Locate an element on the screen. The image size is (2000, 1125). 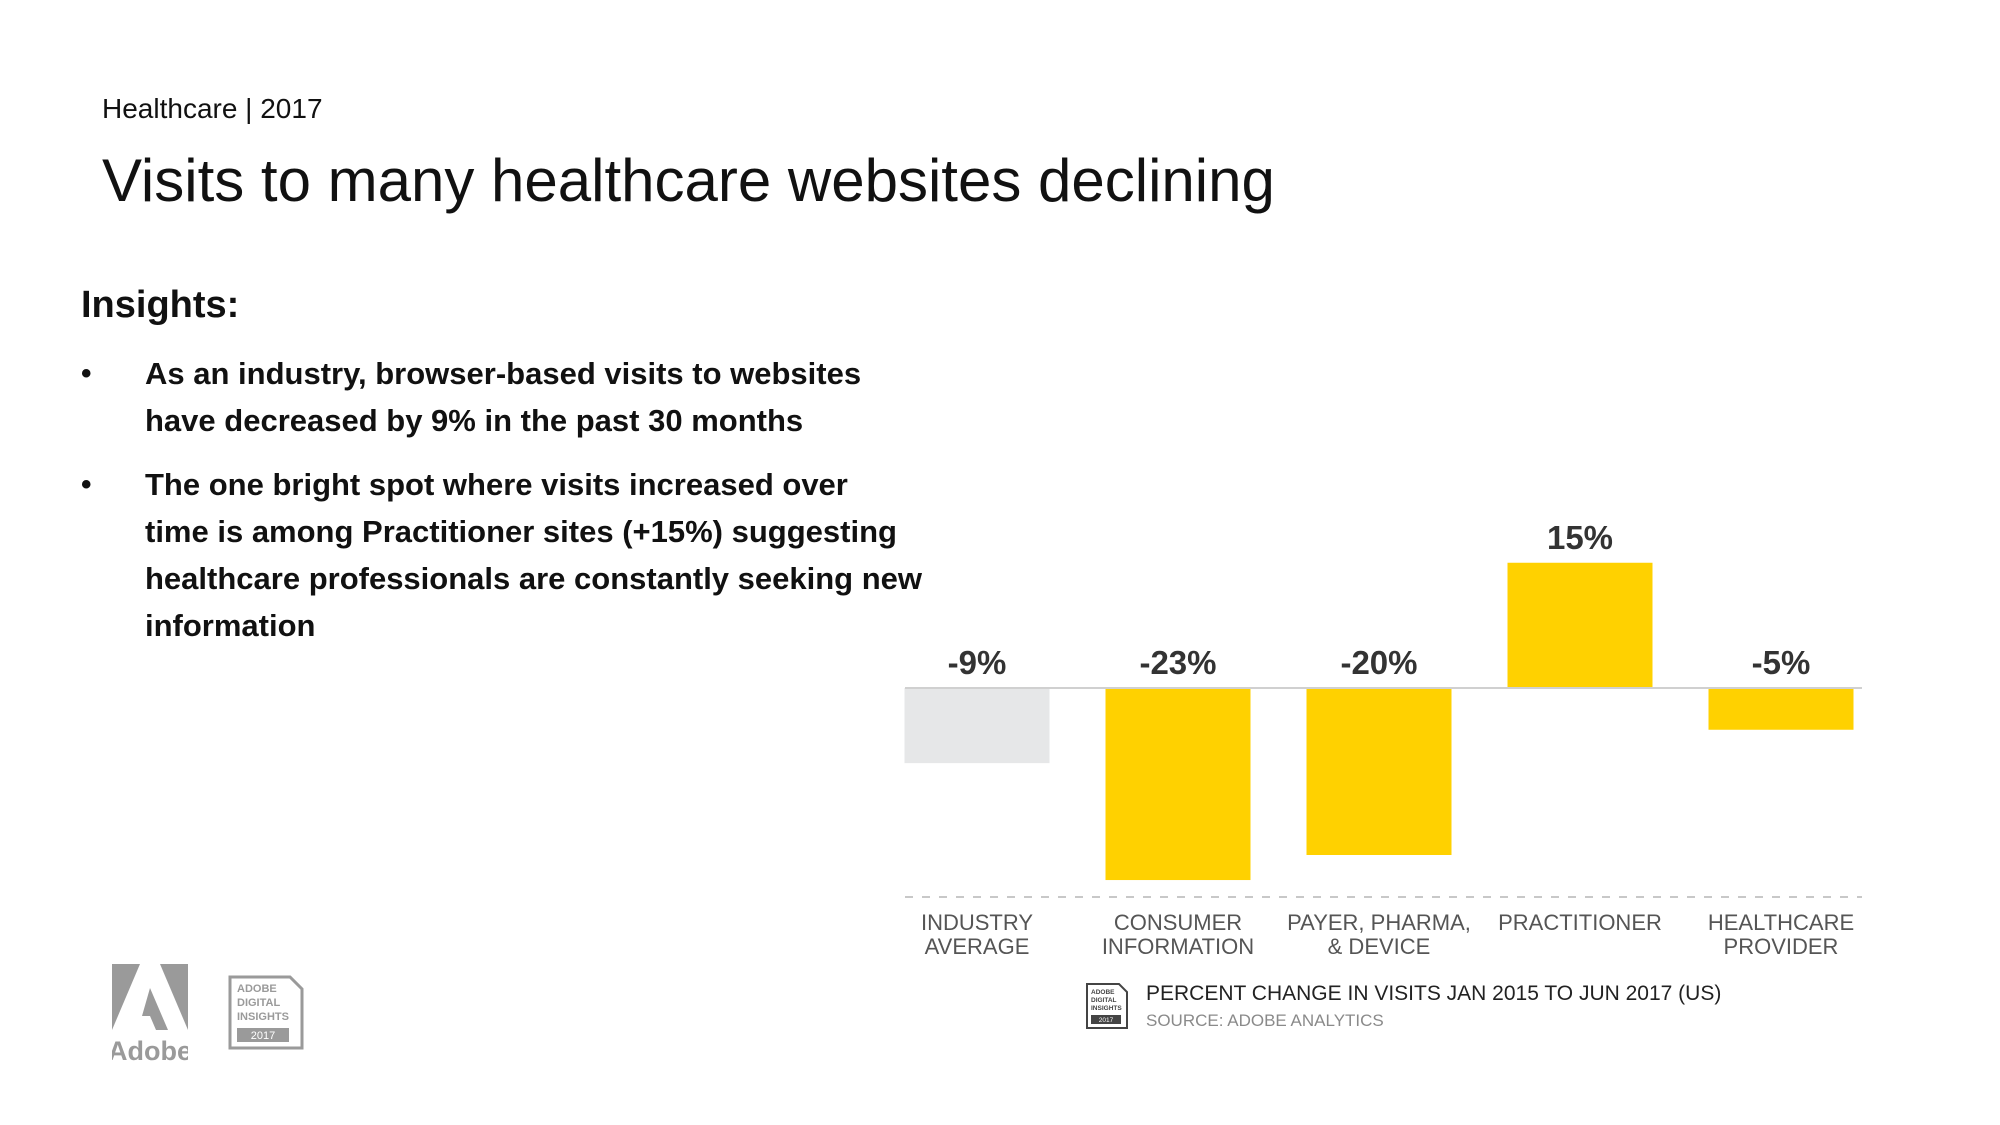
category-label-1-line-2: AVERAGE is located at coordinates (977, 946).